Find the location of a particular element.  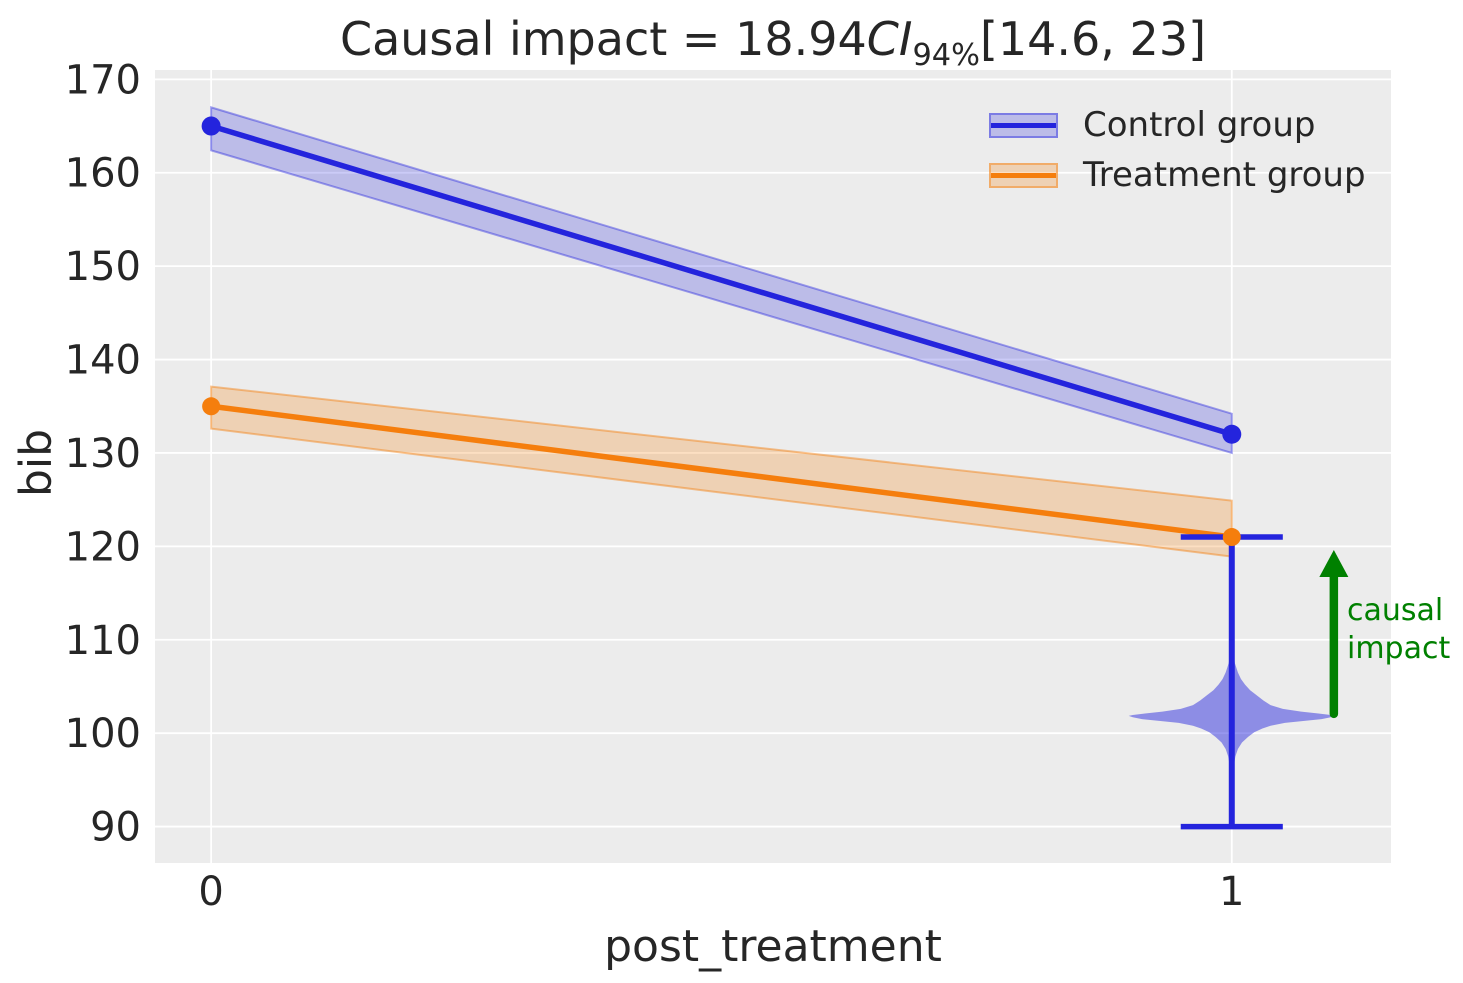

legend: Control group Treatment group is located at coordinates (1177, 150).